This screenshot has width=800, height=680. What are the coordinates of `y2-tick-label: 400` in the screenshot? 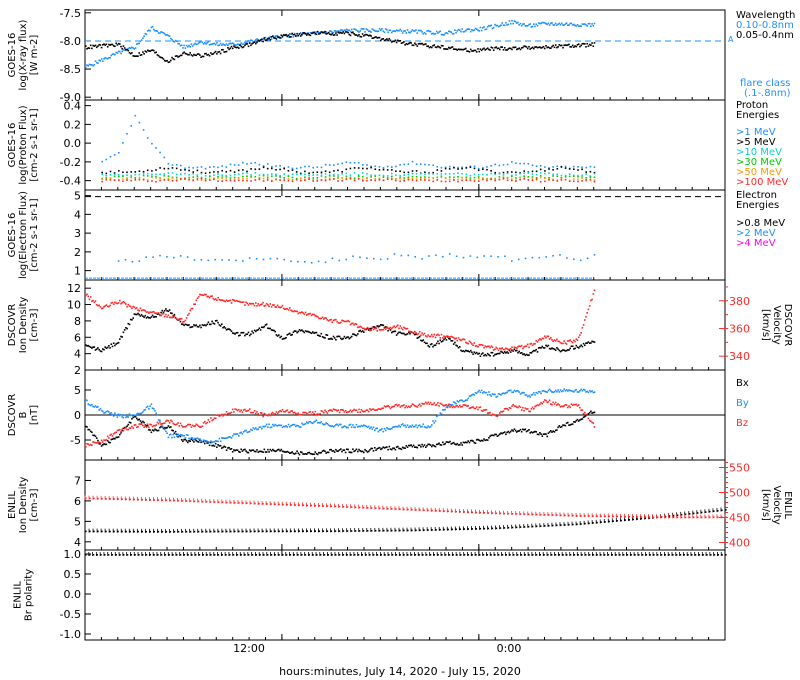 It's located at (739, 543).